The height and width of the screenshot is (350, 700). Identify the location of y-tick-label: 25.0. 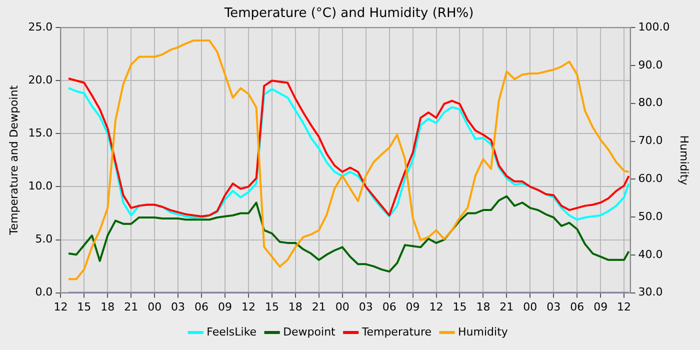
(40, 27).